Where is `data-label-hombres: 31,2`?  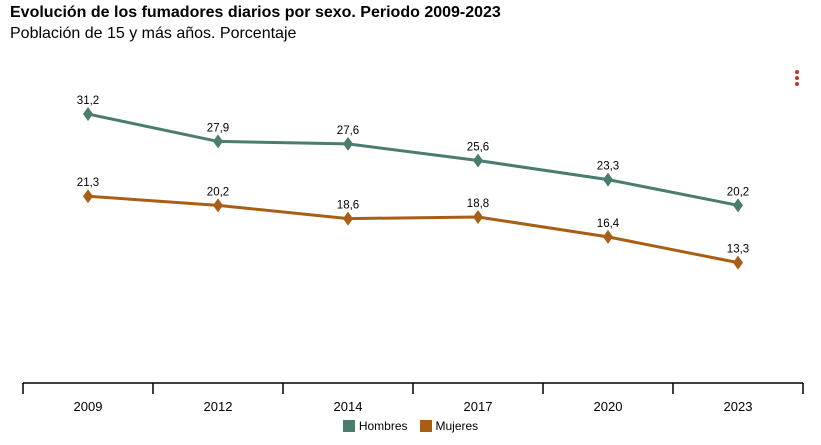
data-label-hombres: 31,2 is located at coordinates (88, 101).